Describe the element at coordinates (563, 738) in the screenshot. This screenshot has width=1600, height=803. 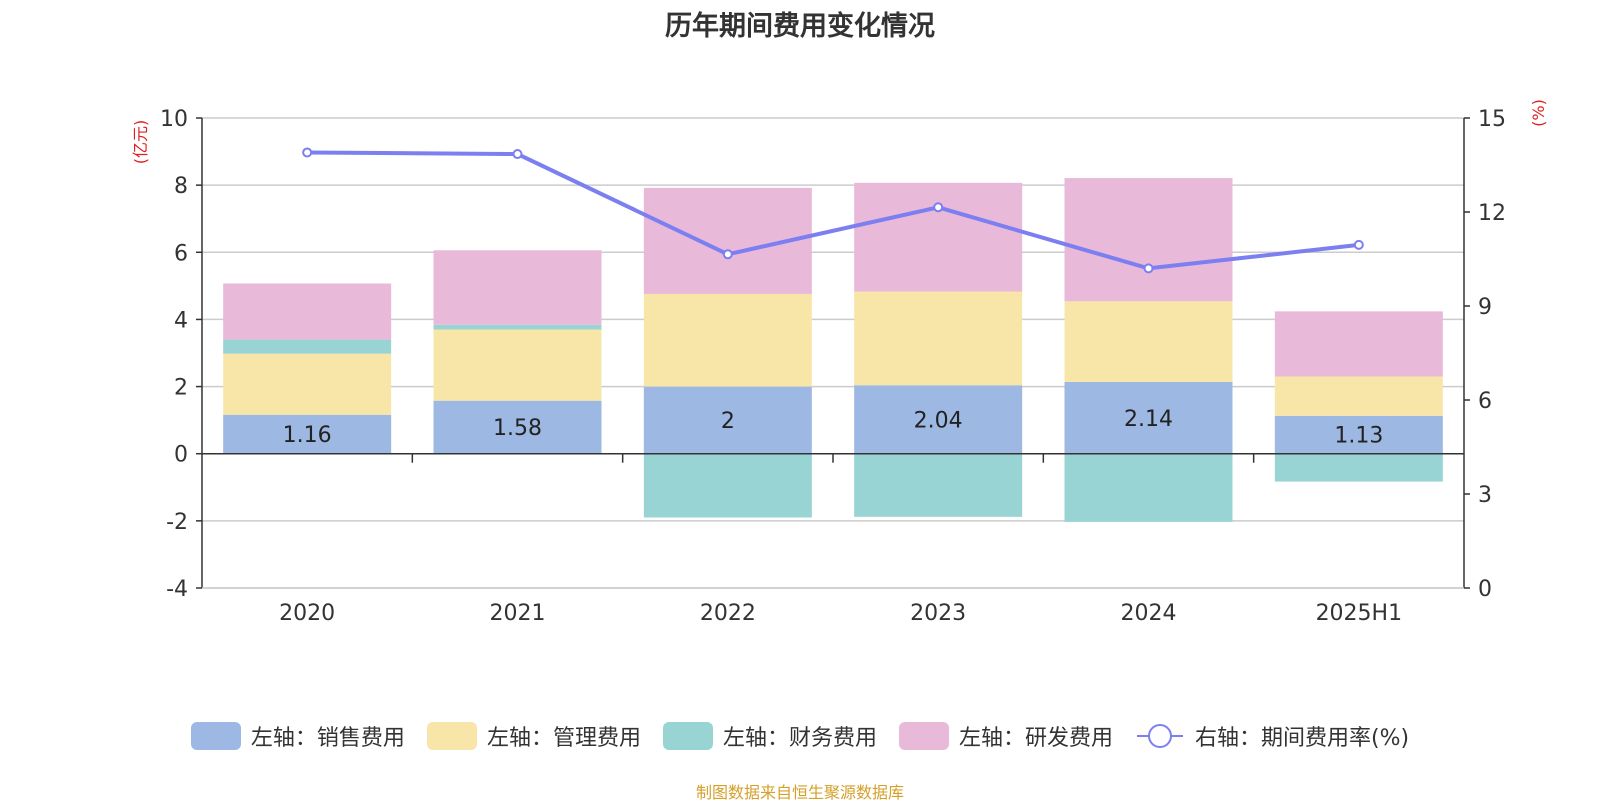
I see `legend-label: 左轴：管理费用` at that location.